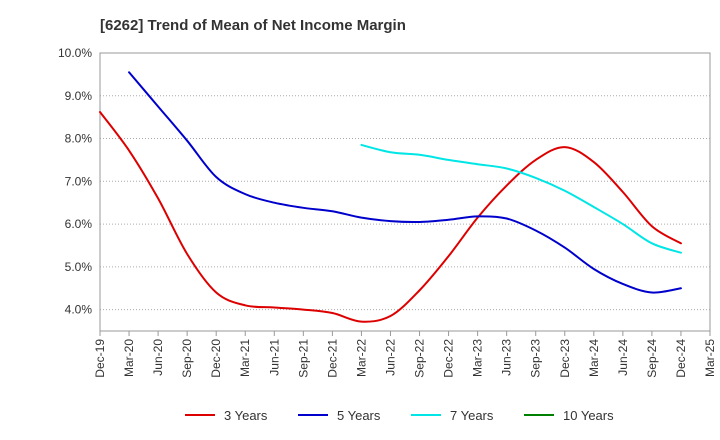  I want to click on y-tick-label: 8.0%, so click(79, 139).